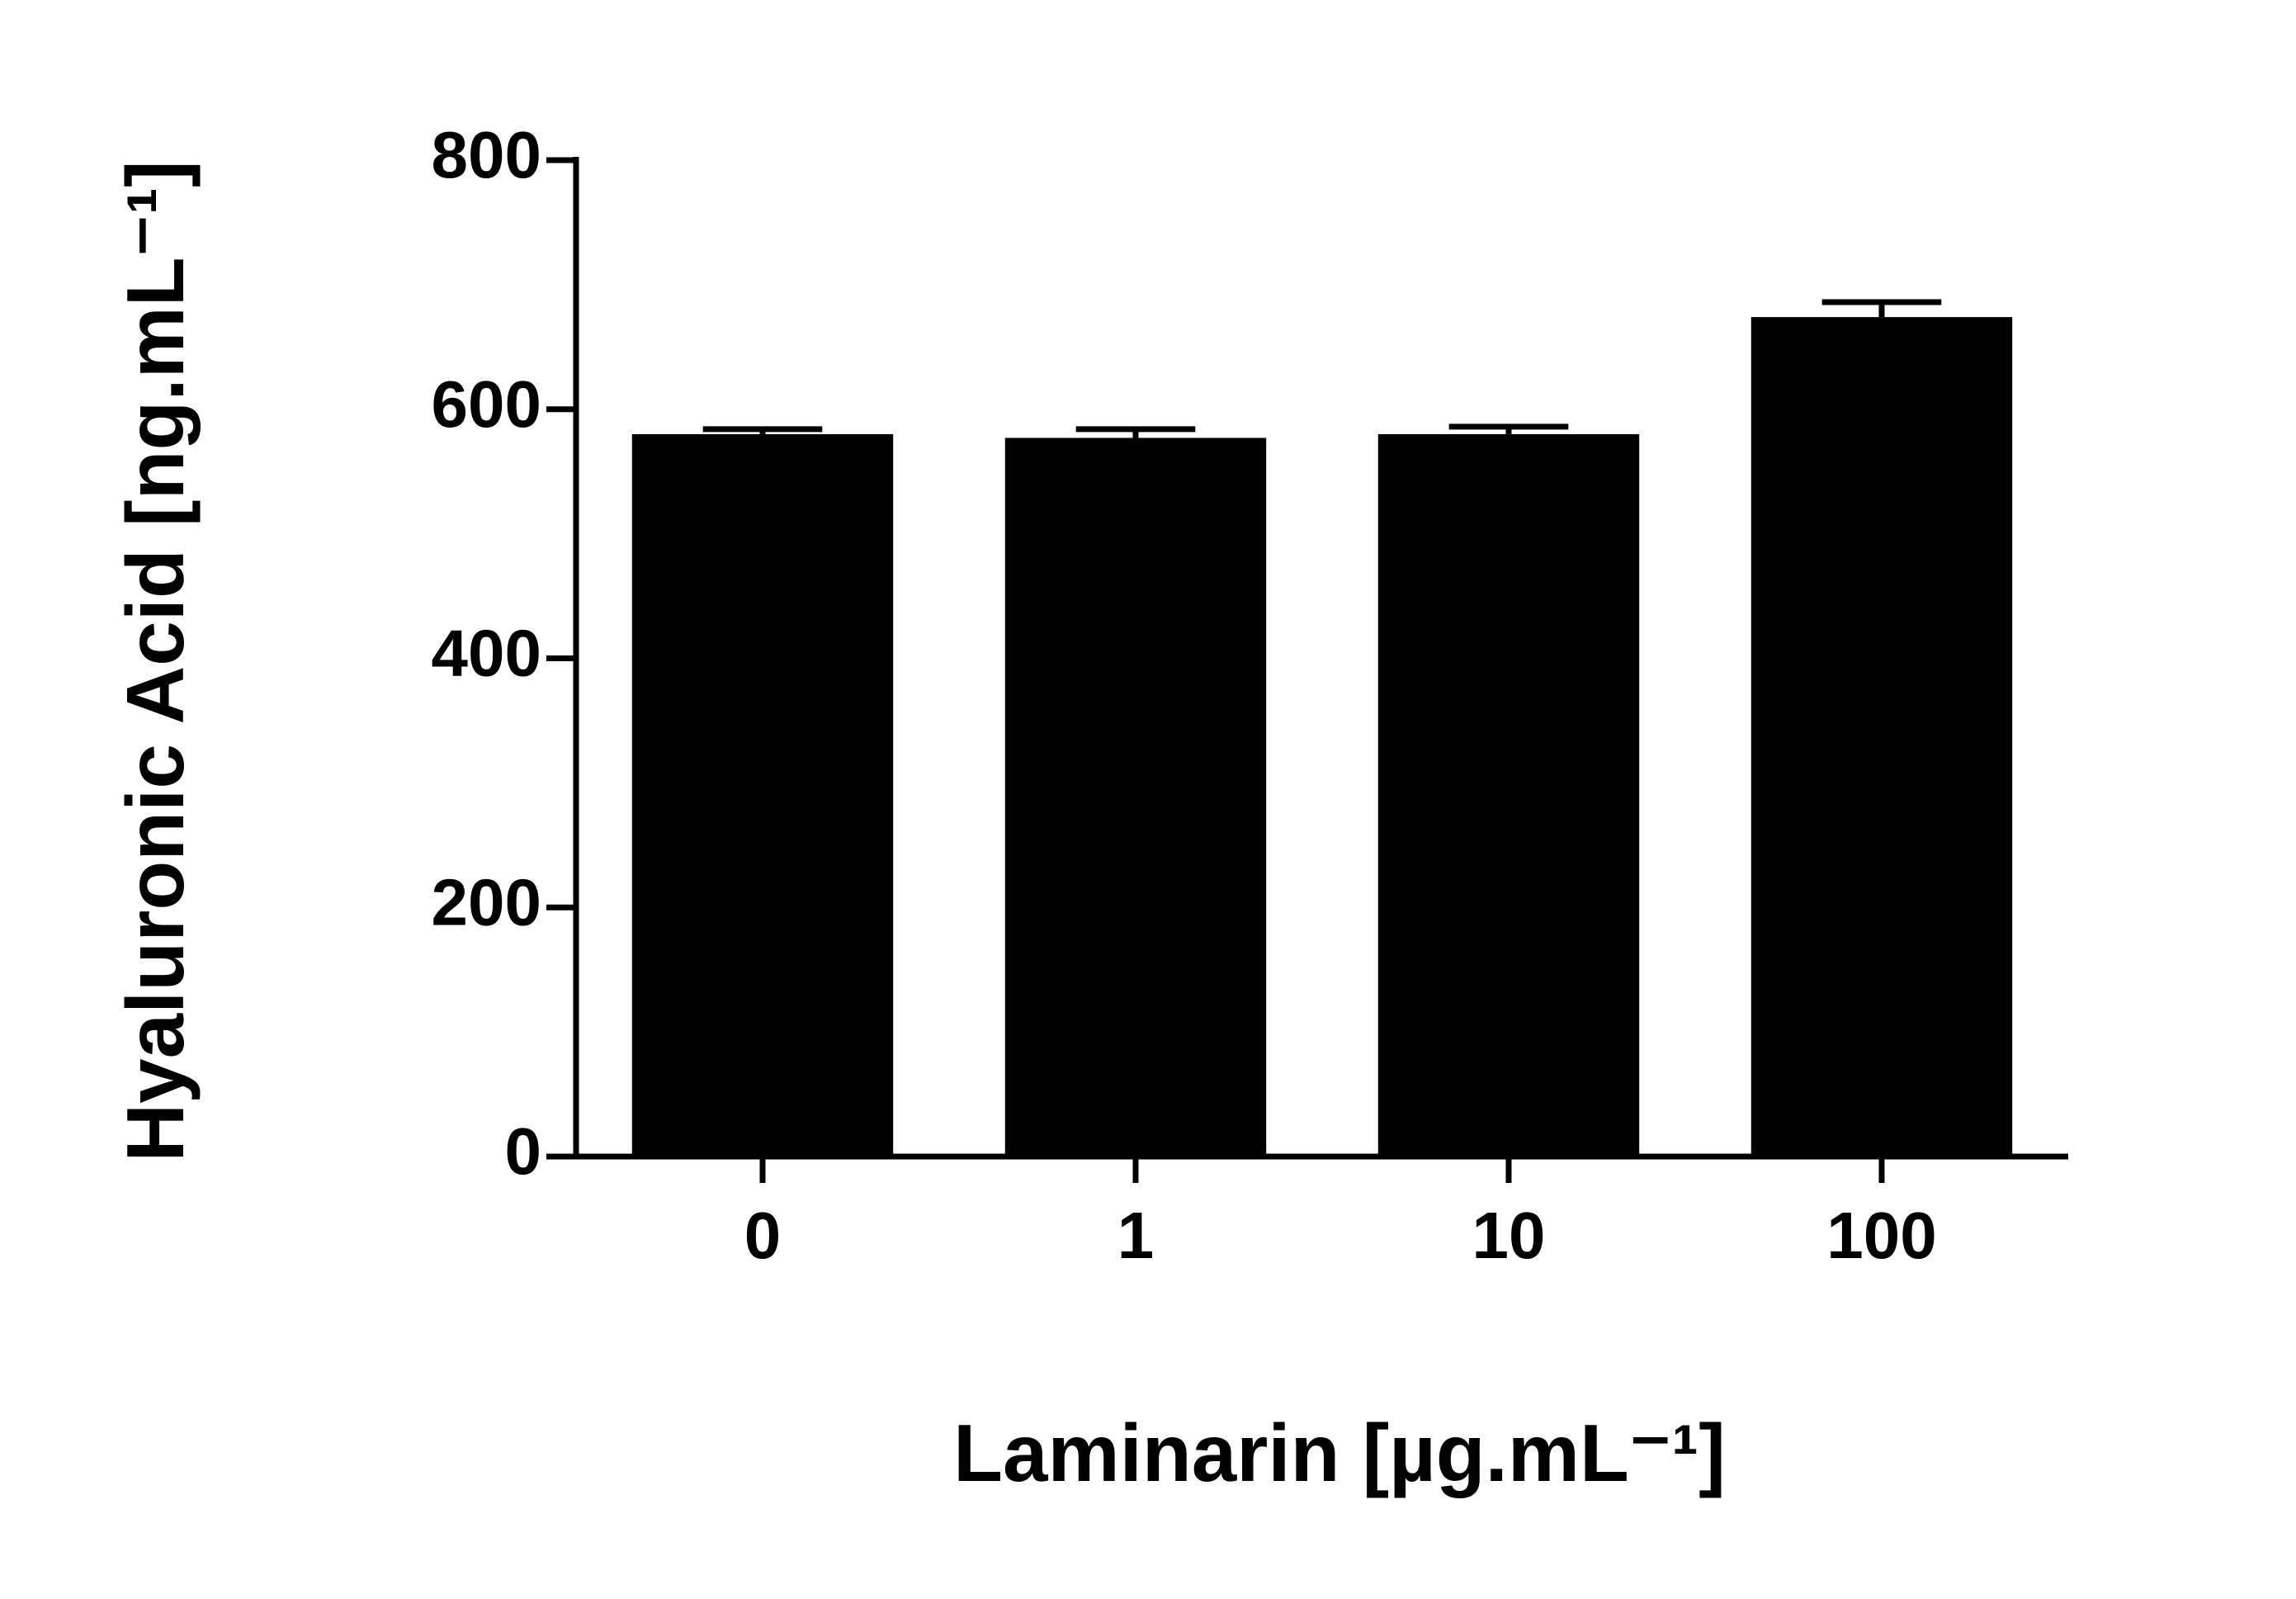 The height and width of the screenshot is (1599, 2296). What do you see at coordinates (1136, 1235) in the screenshot?
I see `x-tick-label: 1` at bounding box center [1136, 1235].